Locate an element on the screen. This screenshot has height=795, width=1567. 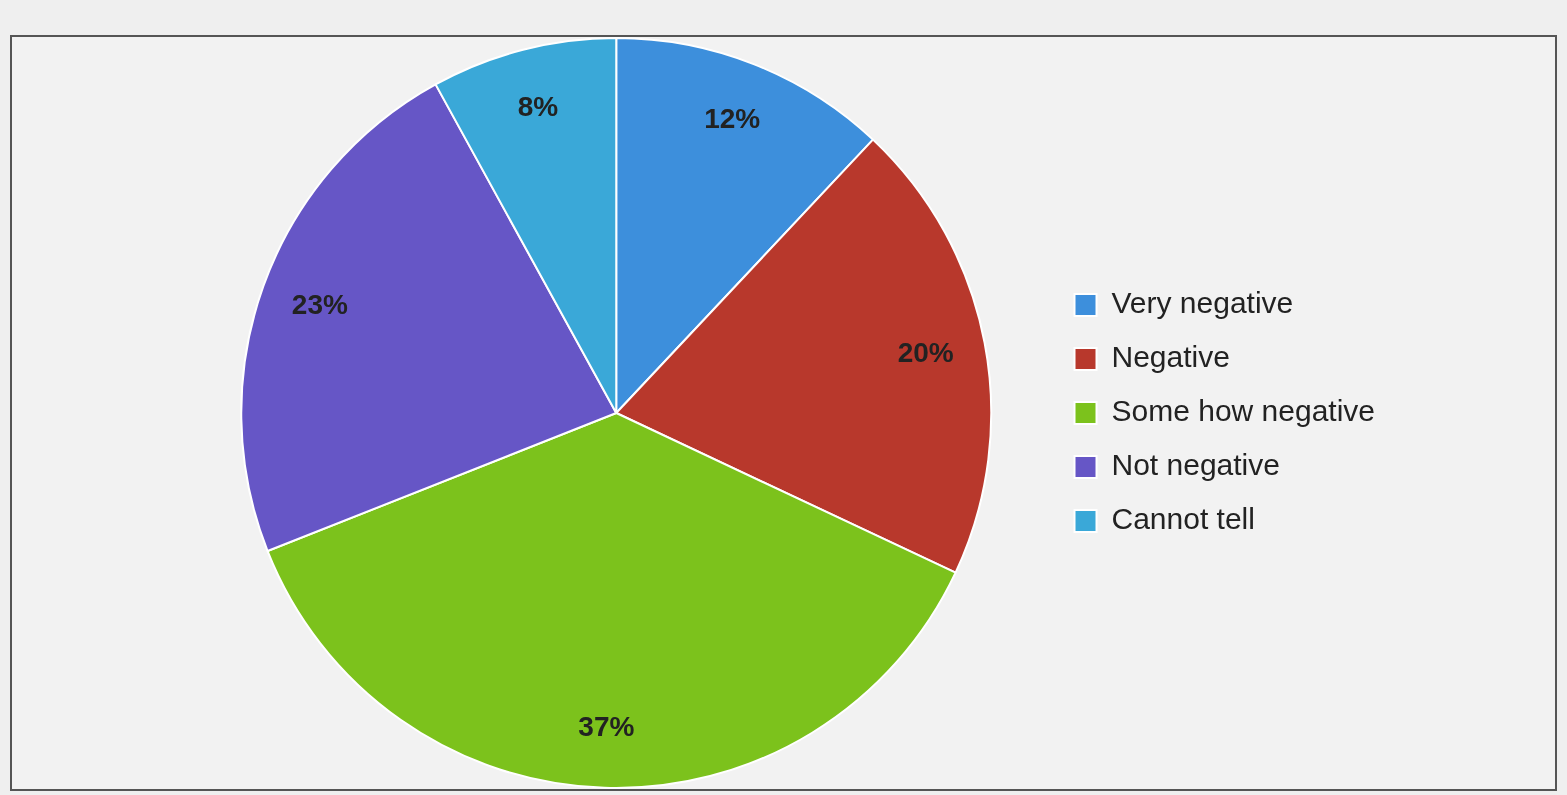
legend-label: Cannot tell is located at coordinates (1183, 519).